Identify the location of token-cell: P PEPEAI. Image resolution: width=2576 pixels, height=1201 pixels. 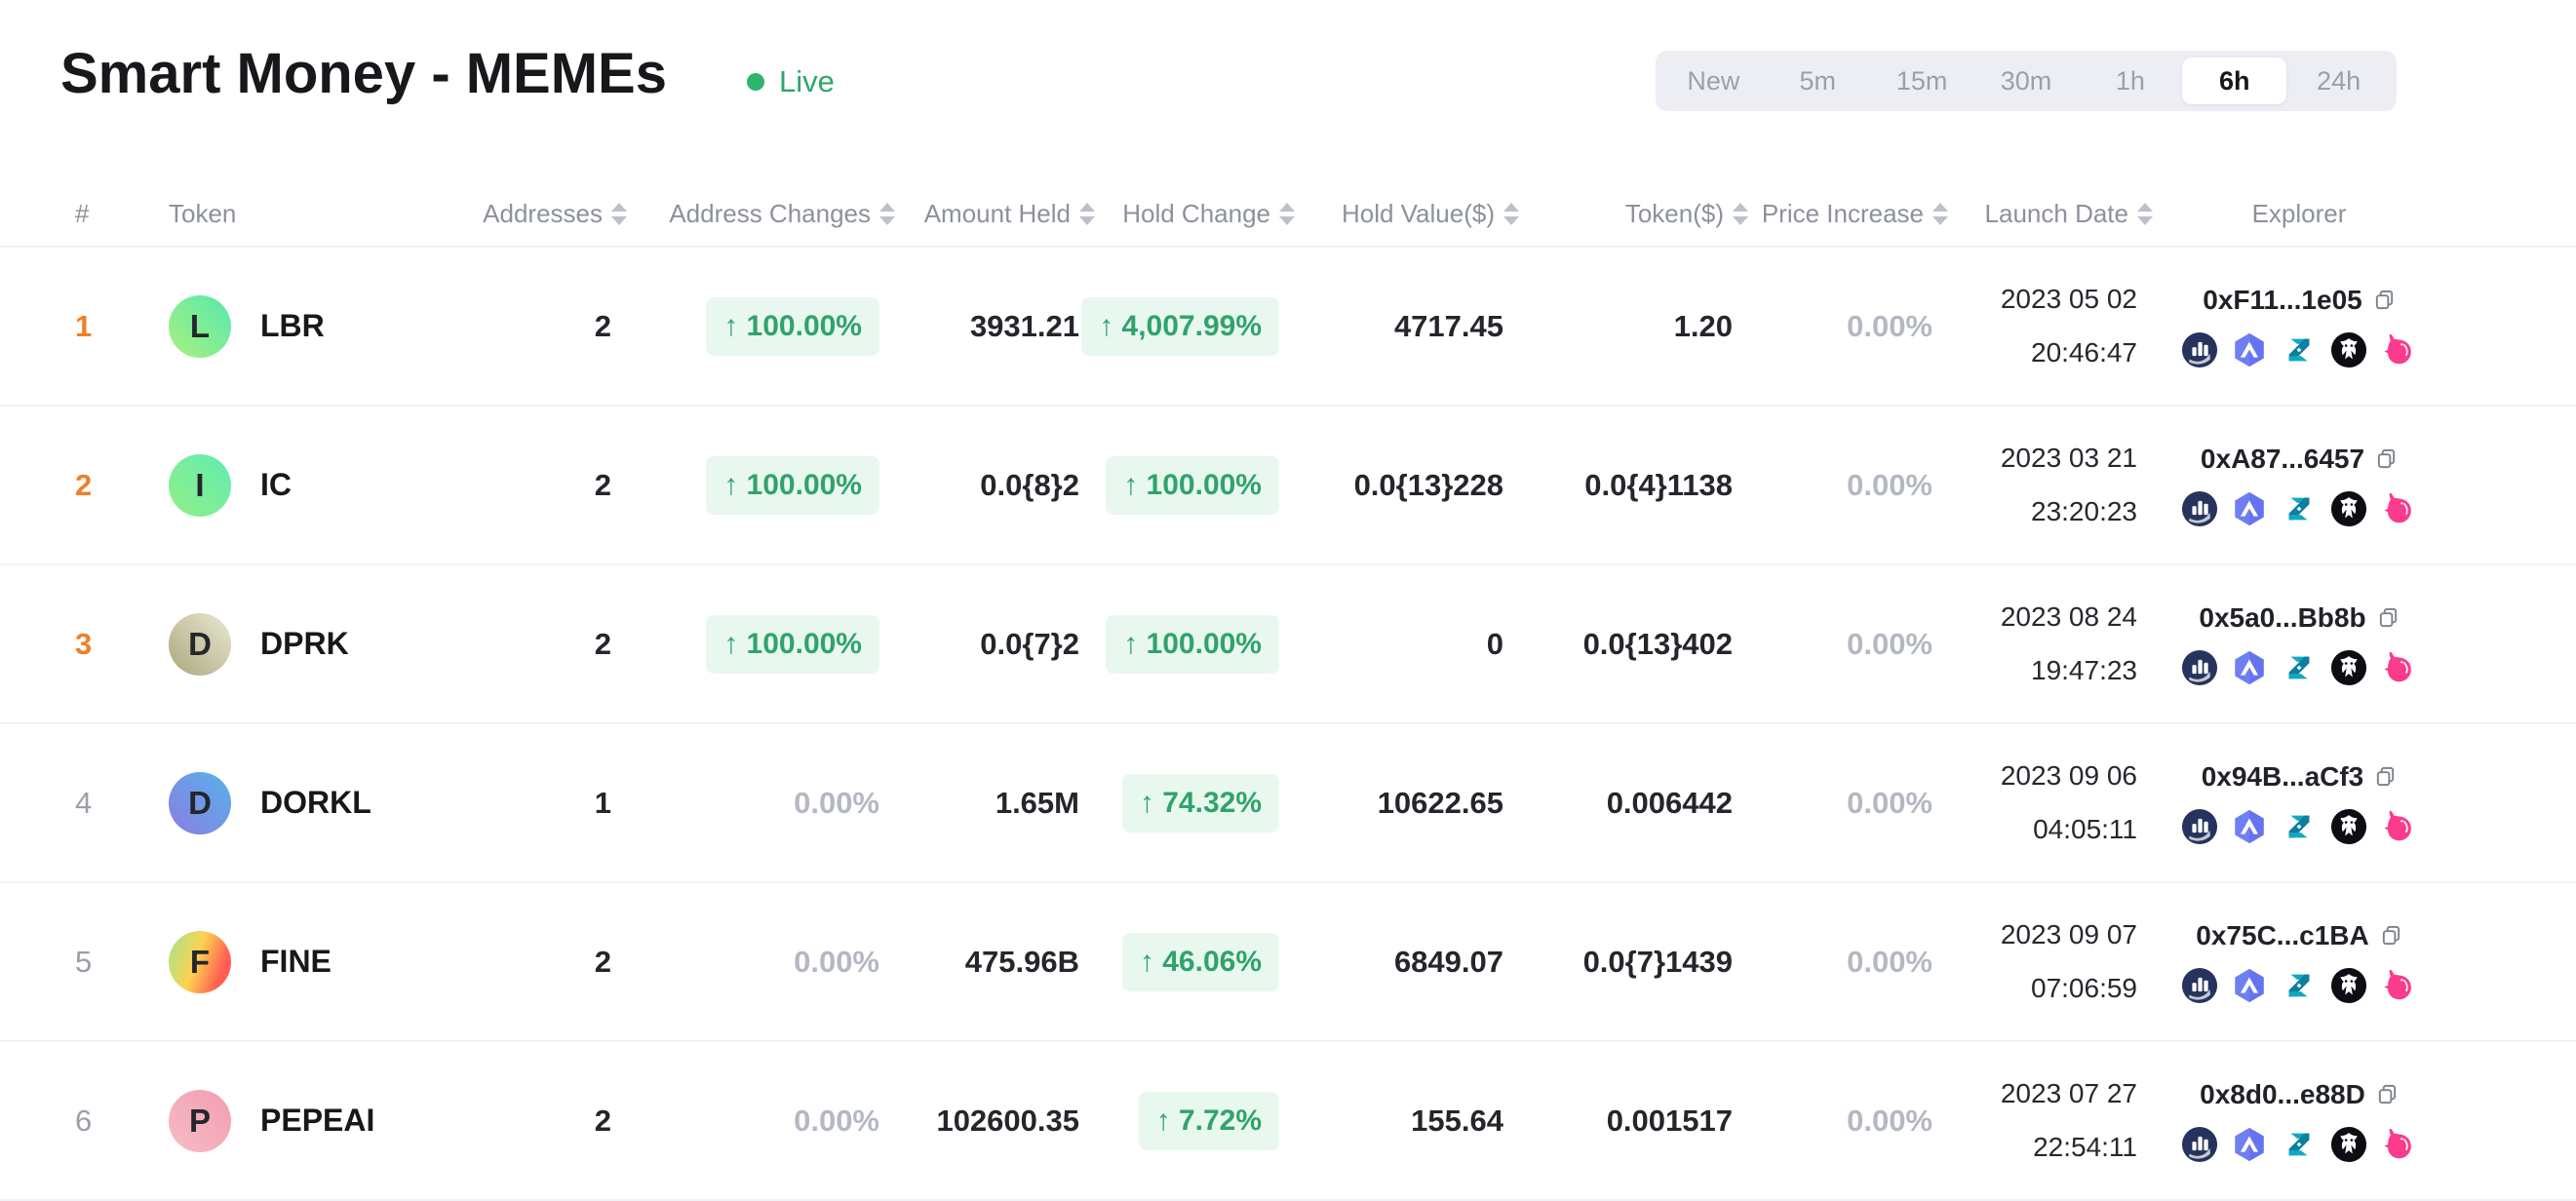
(339, 1120).